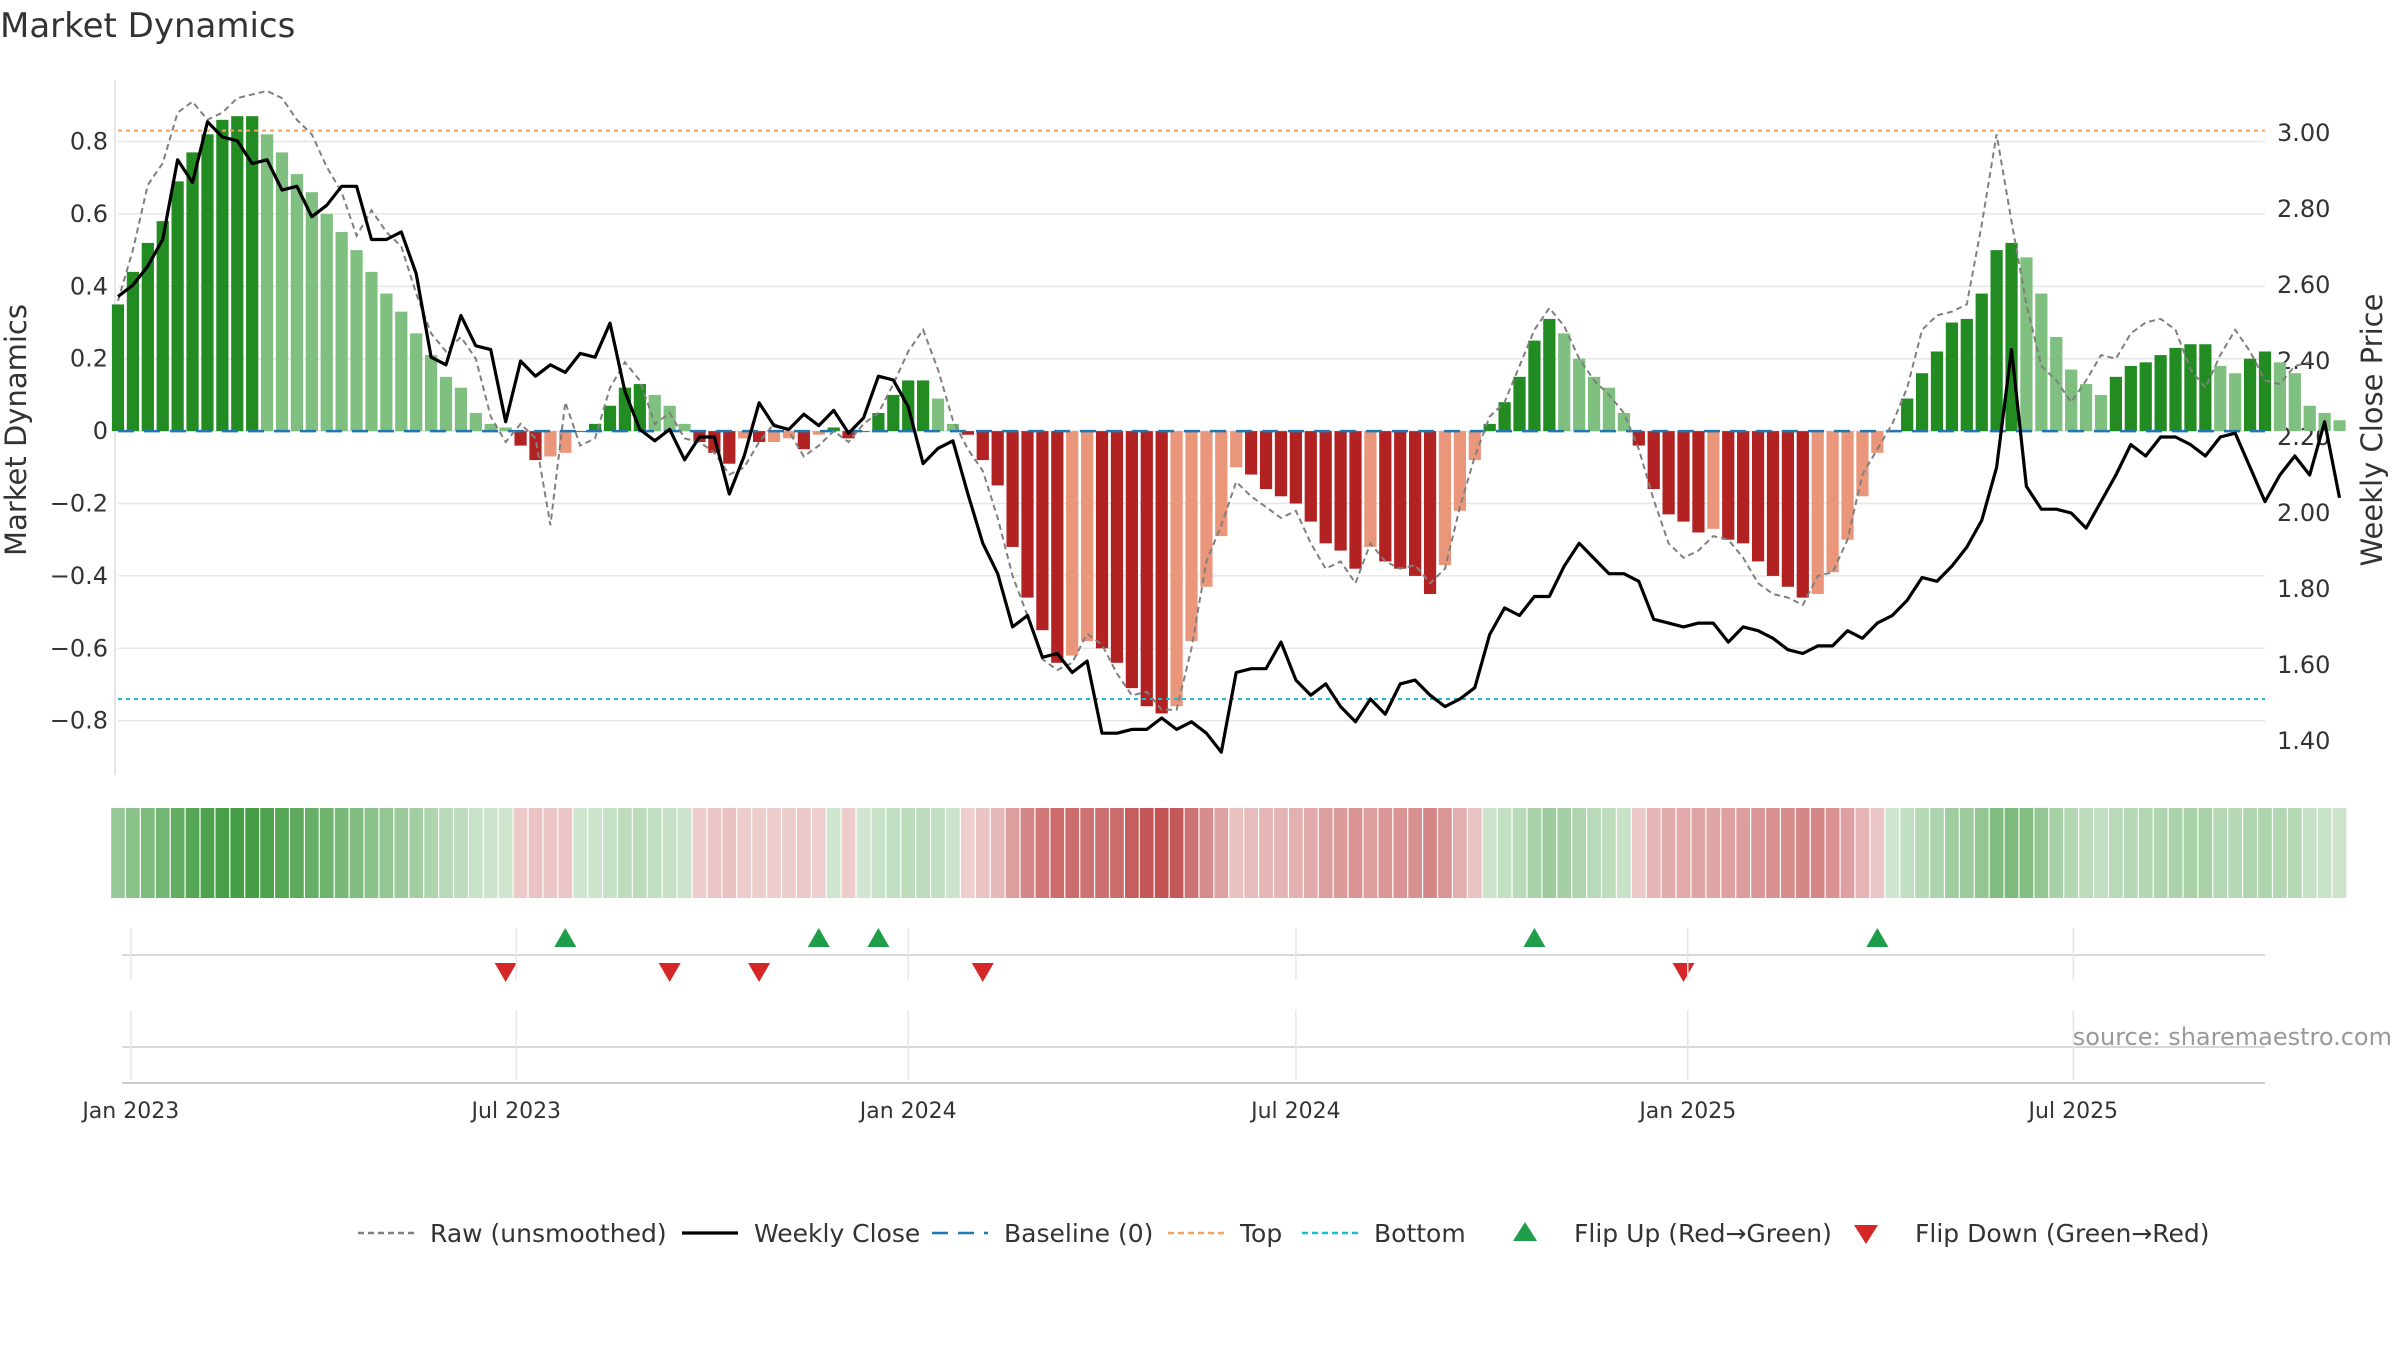 The image size is (2400, 1354). What do you see at coordinates (2232, 1037) in the screenshot?
I see `source-watermark: source: sharemaestro.com` at bounding box center [2232, 1037].